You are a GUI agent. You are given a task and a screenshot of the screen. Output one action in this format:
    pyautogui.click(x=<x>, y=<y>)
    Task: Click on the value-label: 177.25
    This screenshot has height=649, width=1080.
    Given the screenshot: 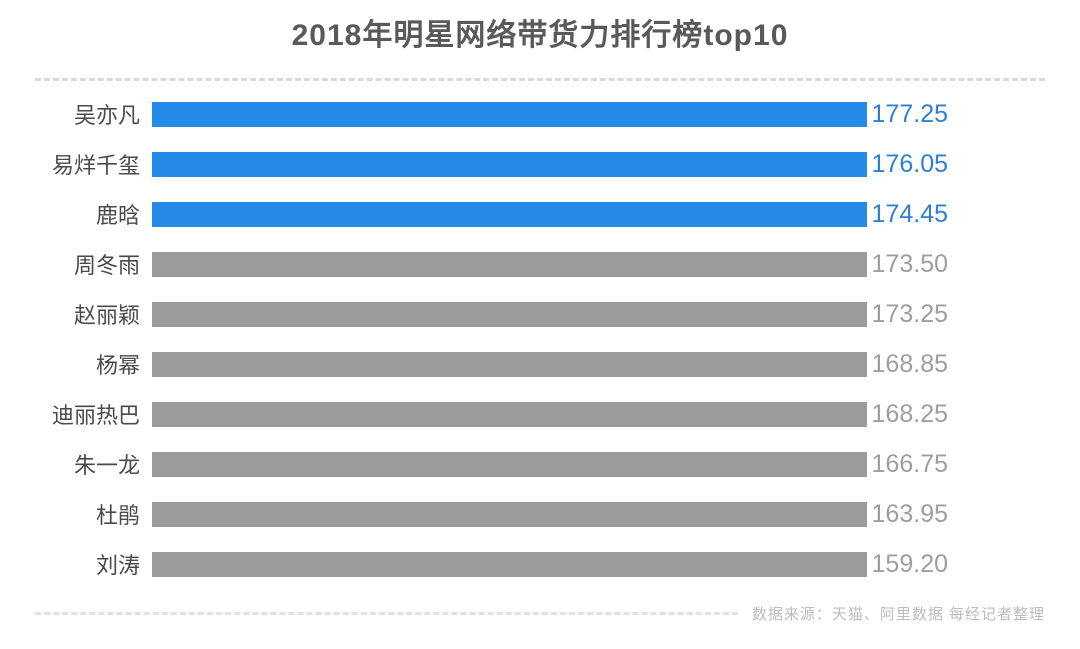 What is the action you would take?
    pyautogui.click(x=909, y=113)
    